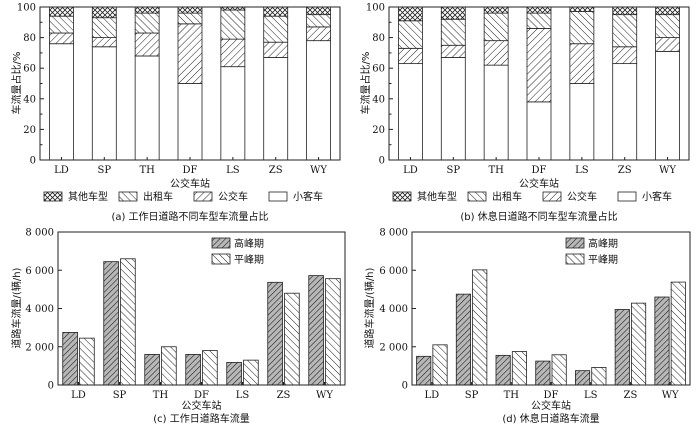  What do you see at coordinates (369, 307) in the screenshot?
I see `y-axis-title: 道路车流量/(辆/h)` at bounding box center [369, 307].